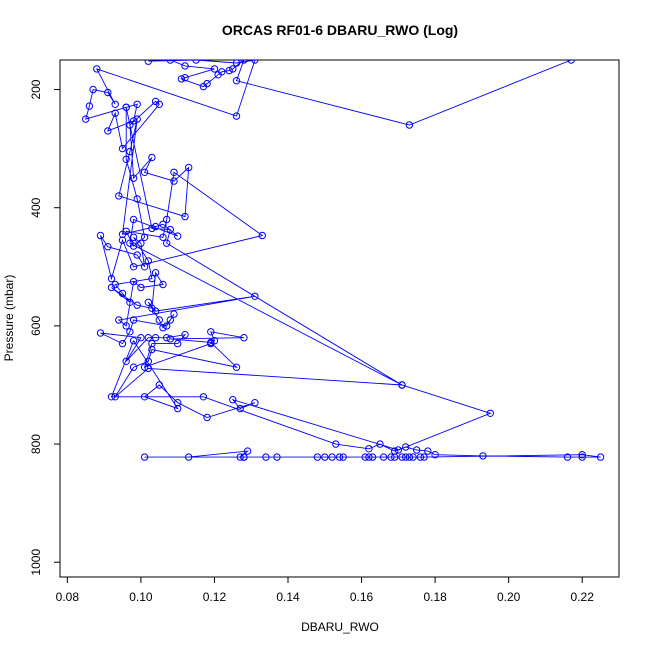 This screenshot has width=650, height=650. I want to click on y-axis-label: Pressure (mbar), so click(9, 318).